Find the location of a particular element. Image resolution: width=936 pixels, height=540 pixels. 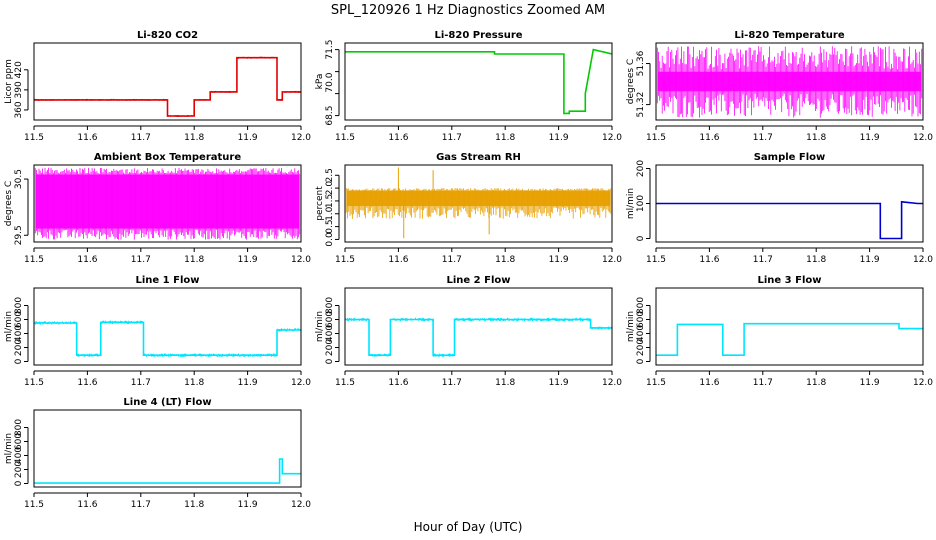

y-tick-label: 2.0 is located at coordinates (330, 188).